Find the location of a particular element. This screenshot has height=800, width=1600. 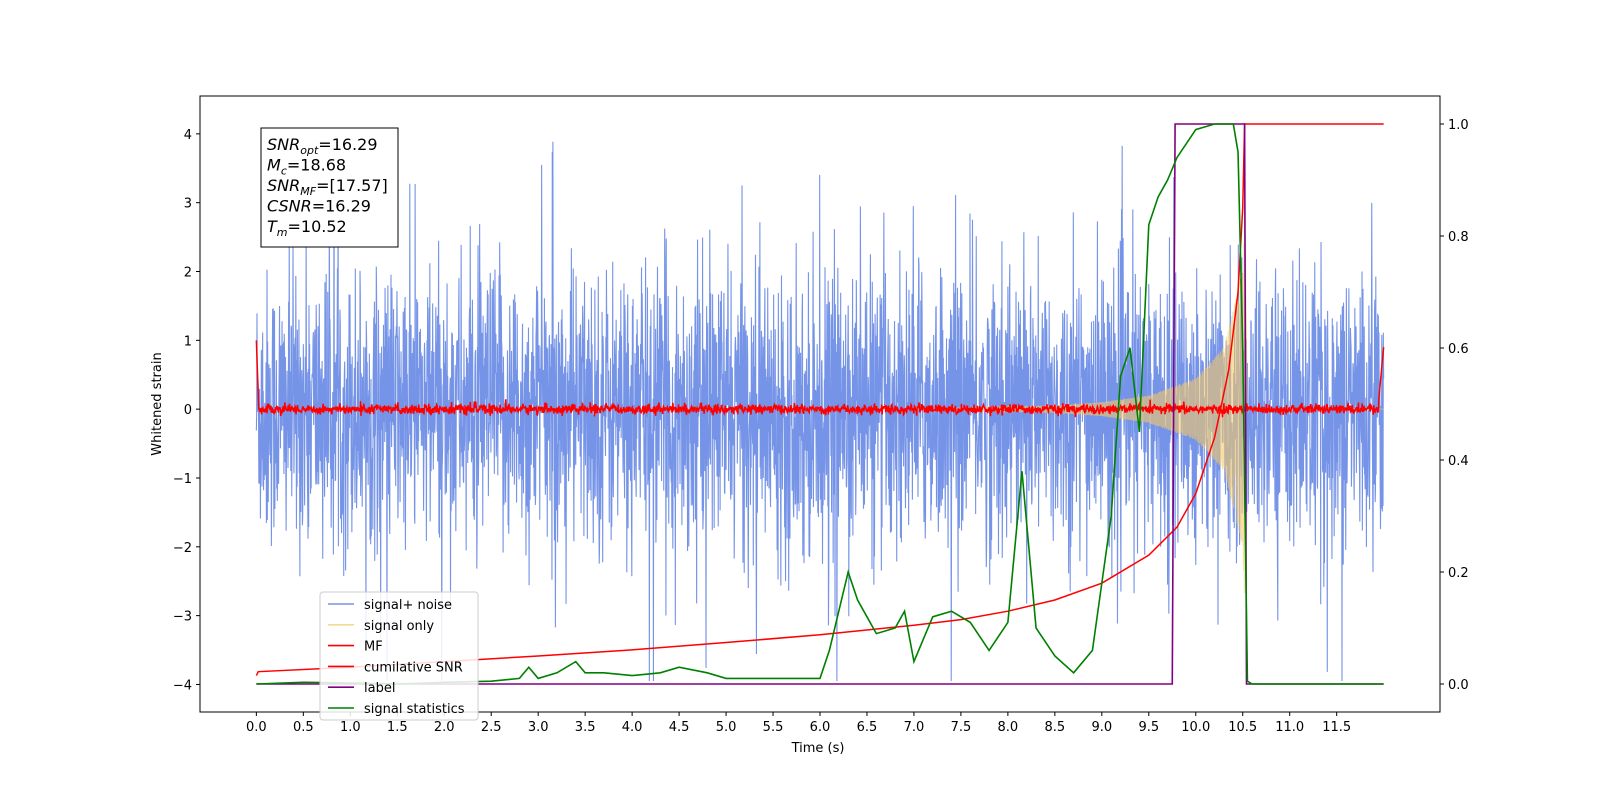

info-line: SNRMF=[17.57] is located at coordinates (327, 187).